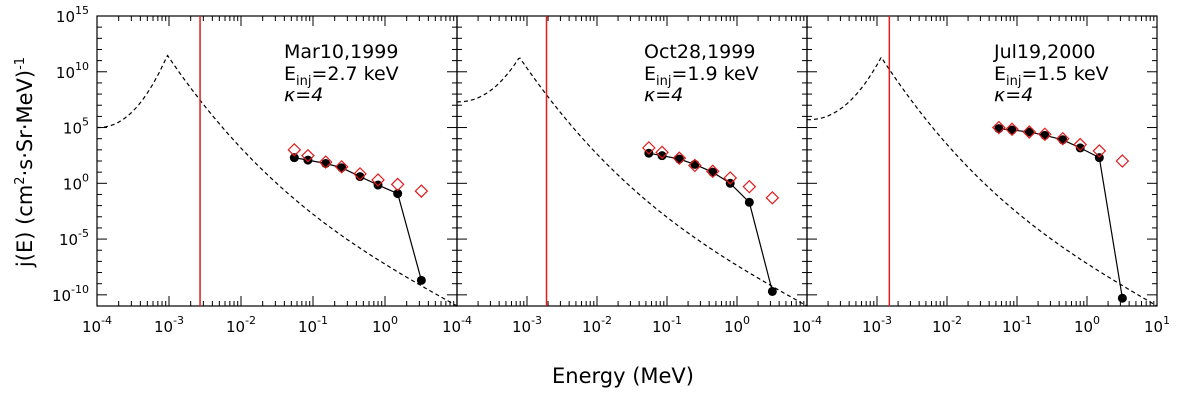 This screenshot has height=396, width=1177. I want to click on einj-label: Einj=2.7 keV, so click(341, 76).